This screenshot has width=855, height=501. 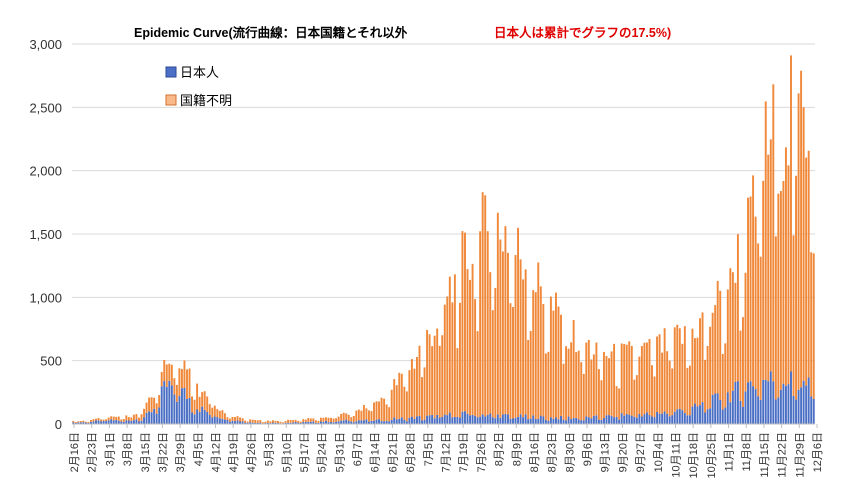 What do you see at coordinates (606, 452) in the screenshot?
I see `x-tick-label: 9月13日` at bounding box center [606, 452].